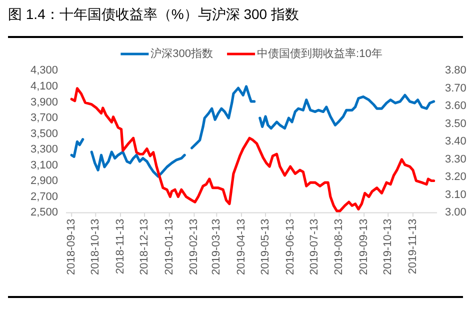 Image resolution: width=475 pixels, height=333 pixels. What do you see at coordinates (455, 124) in the screenshot?
I see `y2-tick-label: 3.50` at bounding box center [455, 124].